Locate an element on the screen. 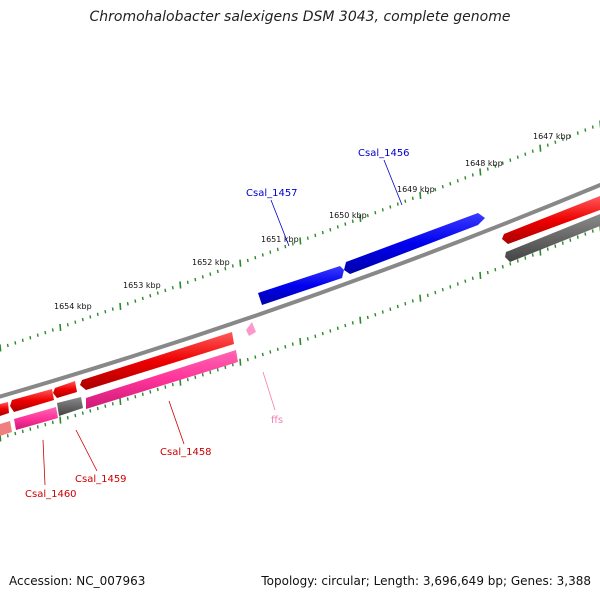 The height and width of the screenshot is (600, 600). gene-csal-1460-red is located at coordinates (32, 400).